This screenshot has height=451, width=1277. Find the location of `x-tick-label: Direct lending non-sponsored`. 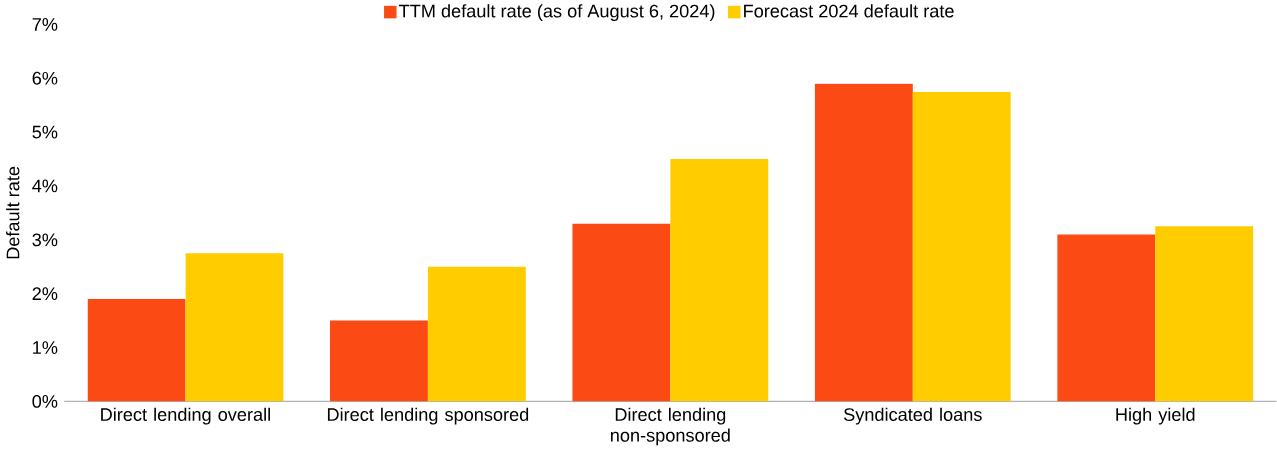

x-tick-label: Direct lending non-sponsored is located at coordinates (670, 426).